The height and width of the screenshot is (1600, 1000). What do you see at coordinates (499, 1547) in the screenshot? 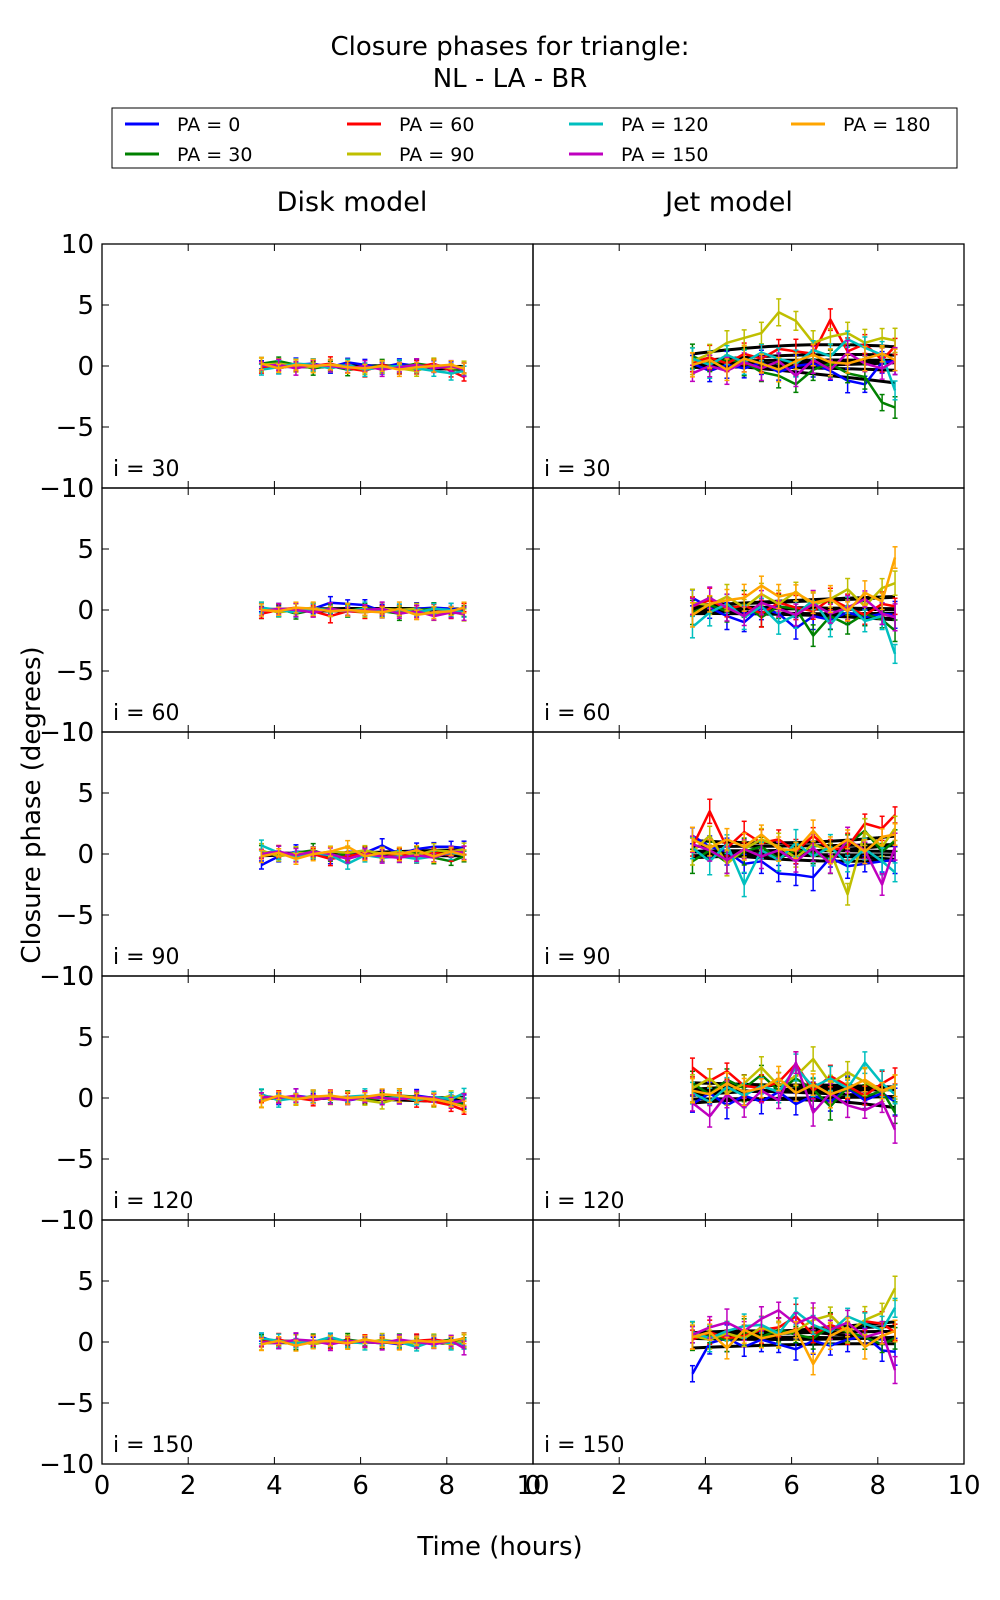
I see `x-axis-label: Time (hours)` at bounding box center [499, 1547].